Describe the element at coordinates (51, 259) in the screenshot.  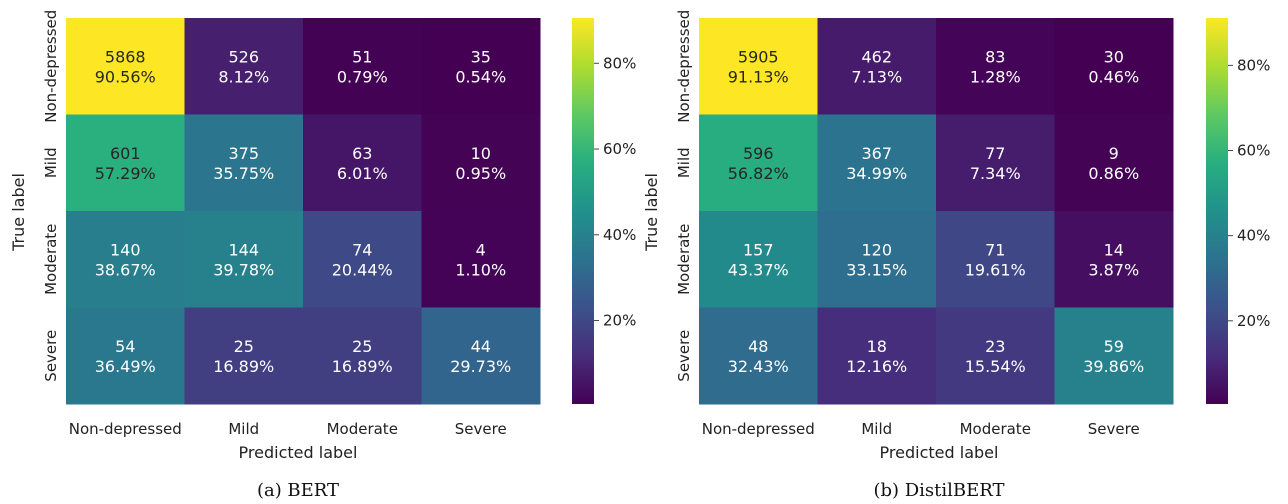
I see `y-tick-label: Moderate` at that location.